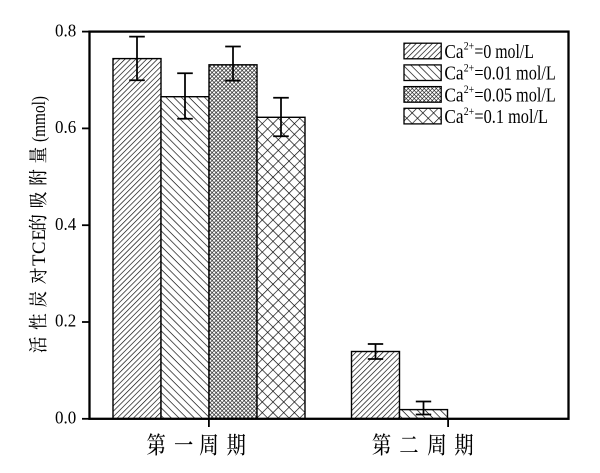 Image resolution: width=600 pixels, height=473 pixels. Describe the element at coordinates (65, 224) in the screenshot. I see `svg-text: 0.4` at that location.